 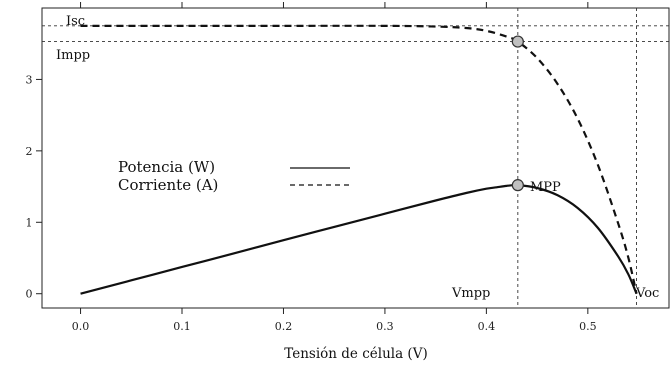 What do you see at coordinates (34, 187) in the screenshot?
I see `y-axis-ticks: 0 1 2 3` at bounding box center [34, 187].